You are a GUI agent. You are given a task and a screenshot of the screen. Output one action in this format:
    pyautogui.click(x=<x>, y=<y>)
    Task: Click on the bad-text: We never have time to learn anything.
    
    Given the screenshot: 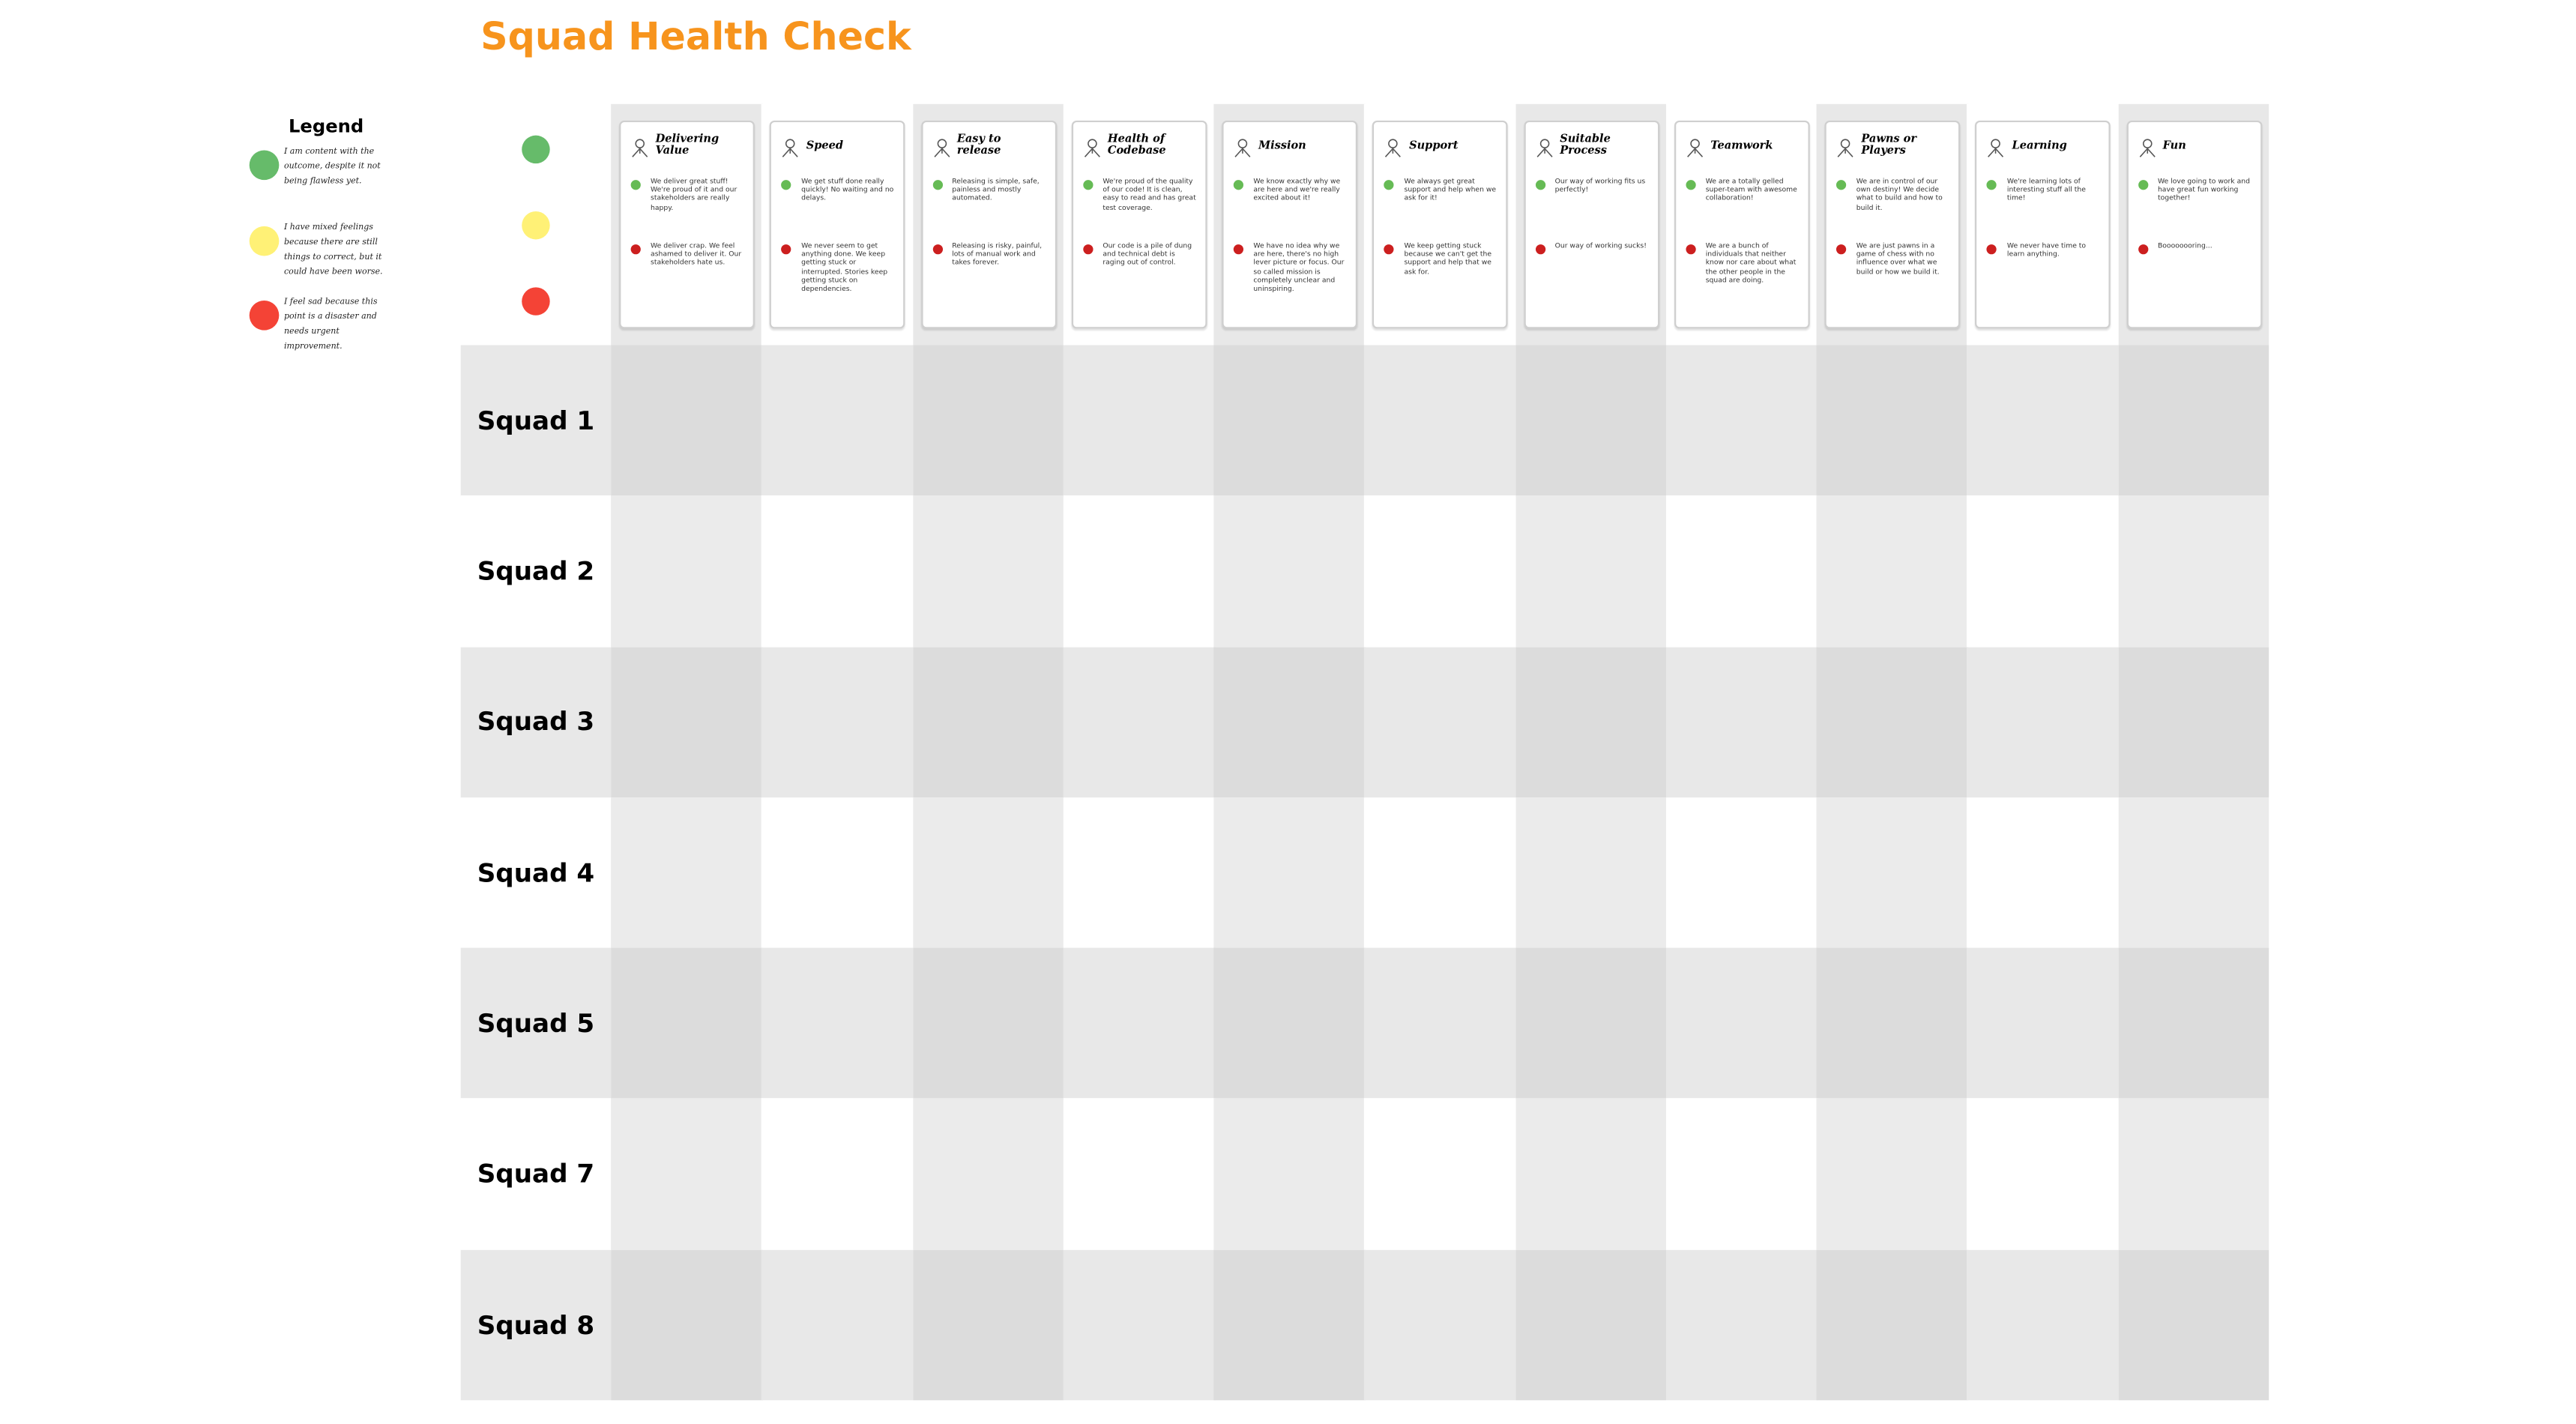 What is the action you would take?
    pyautogui.click(x=2047, y=250)
    